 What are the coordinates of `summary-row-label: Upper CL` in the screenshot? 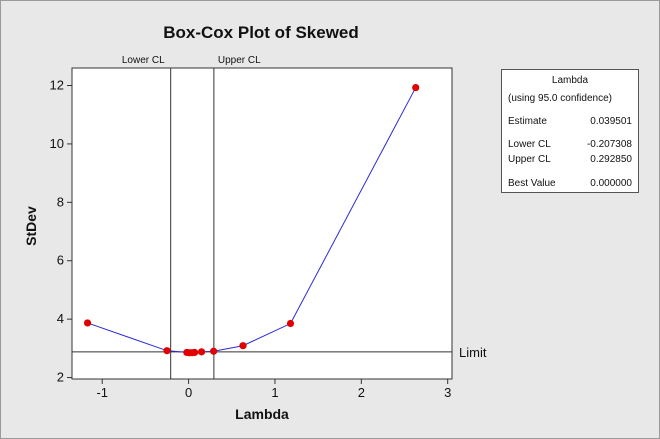 It's located at (529, 159).